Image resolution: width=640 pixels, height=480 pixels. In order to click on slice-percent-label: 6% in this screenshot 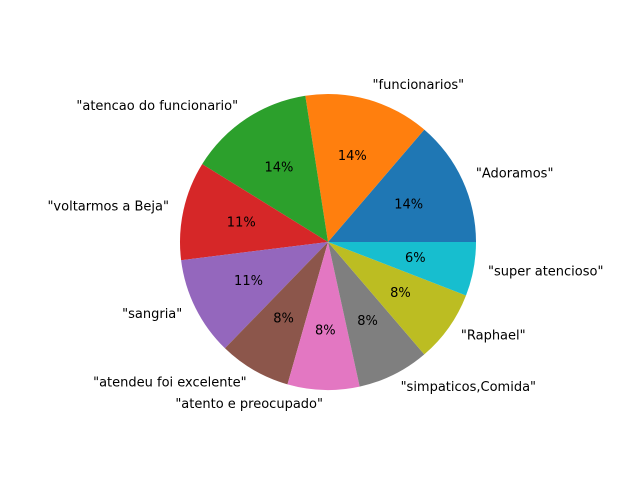, I will do `click(415, 258)`.